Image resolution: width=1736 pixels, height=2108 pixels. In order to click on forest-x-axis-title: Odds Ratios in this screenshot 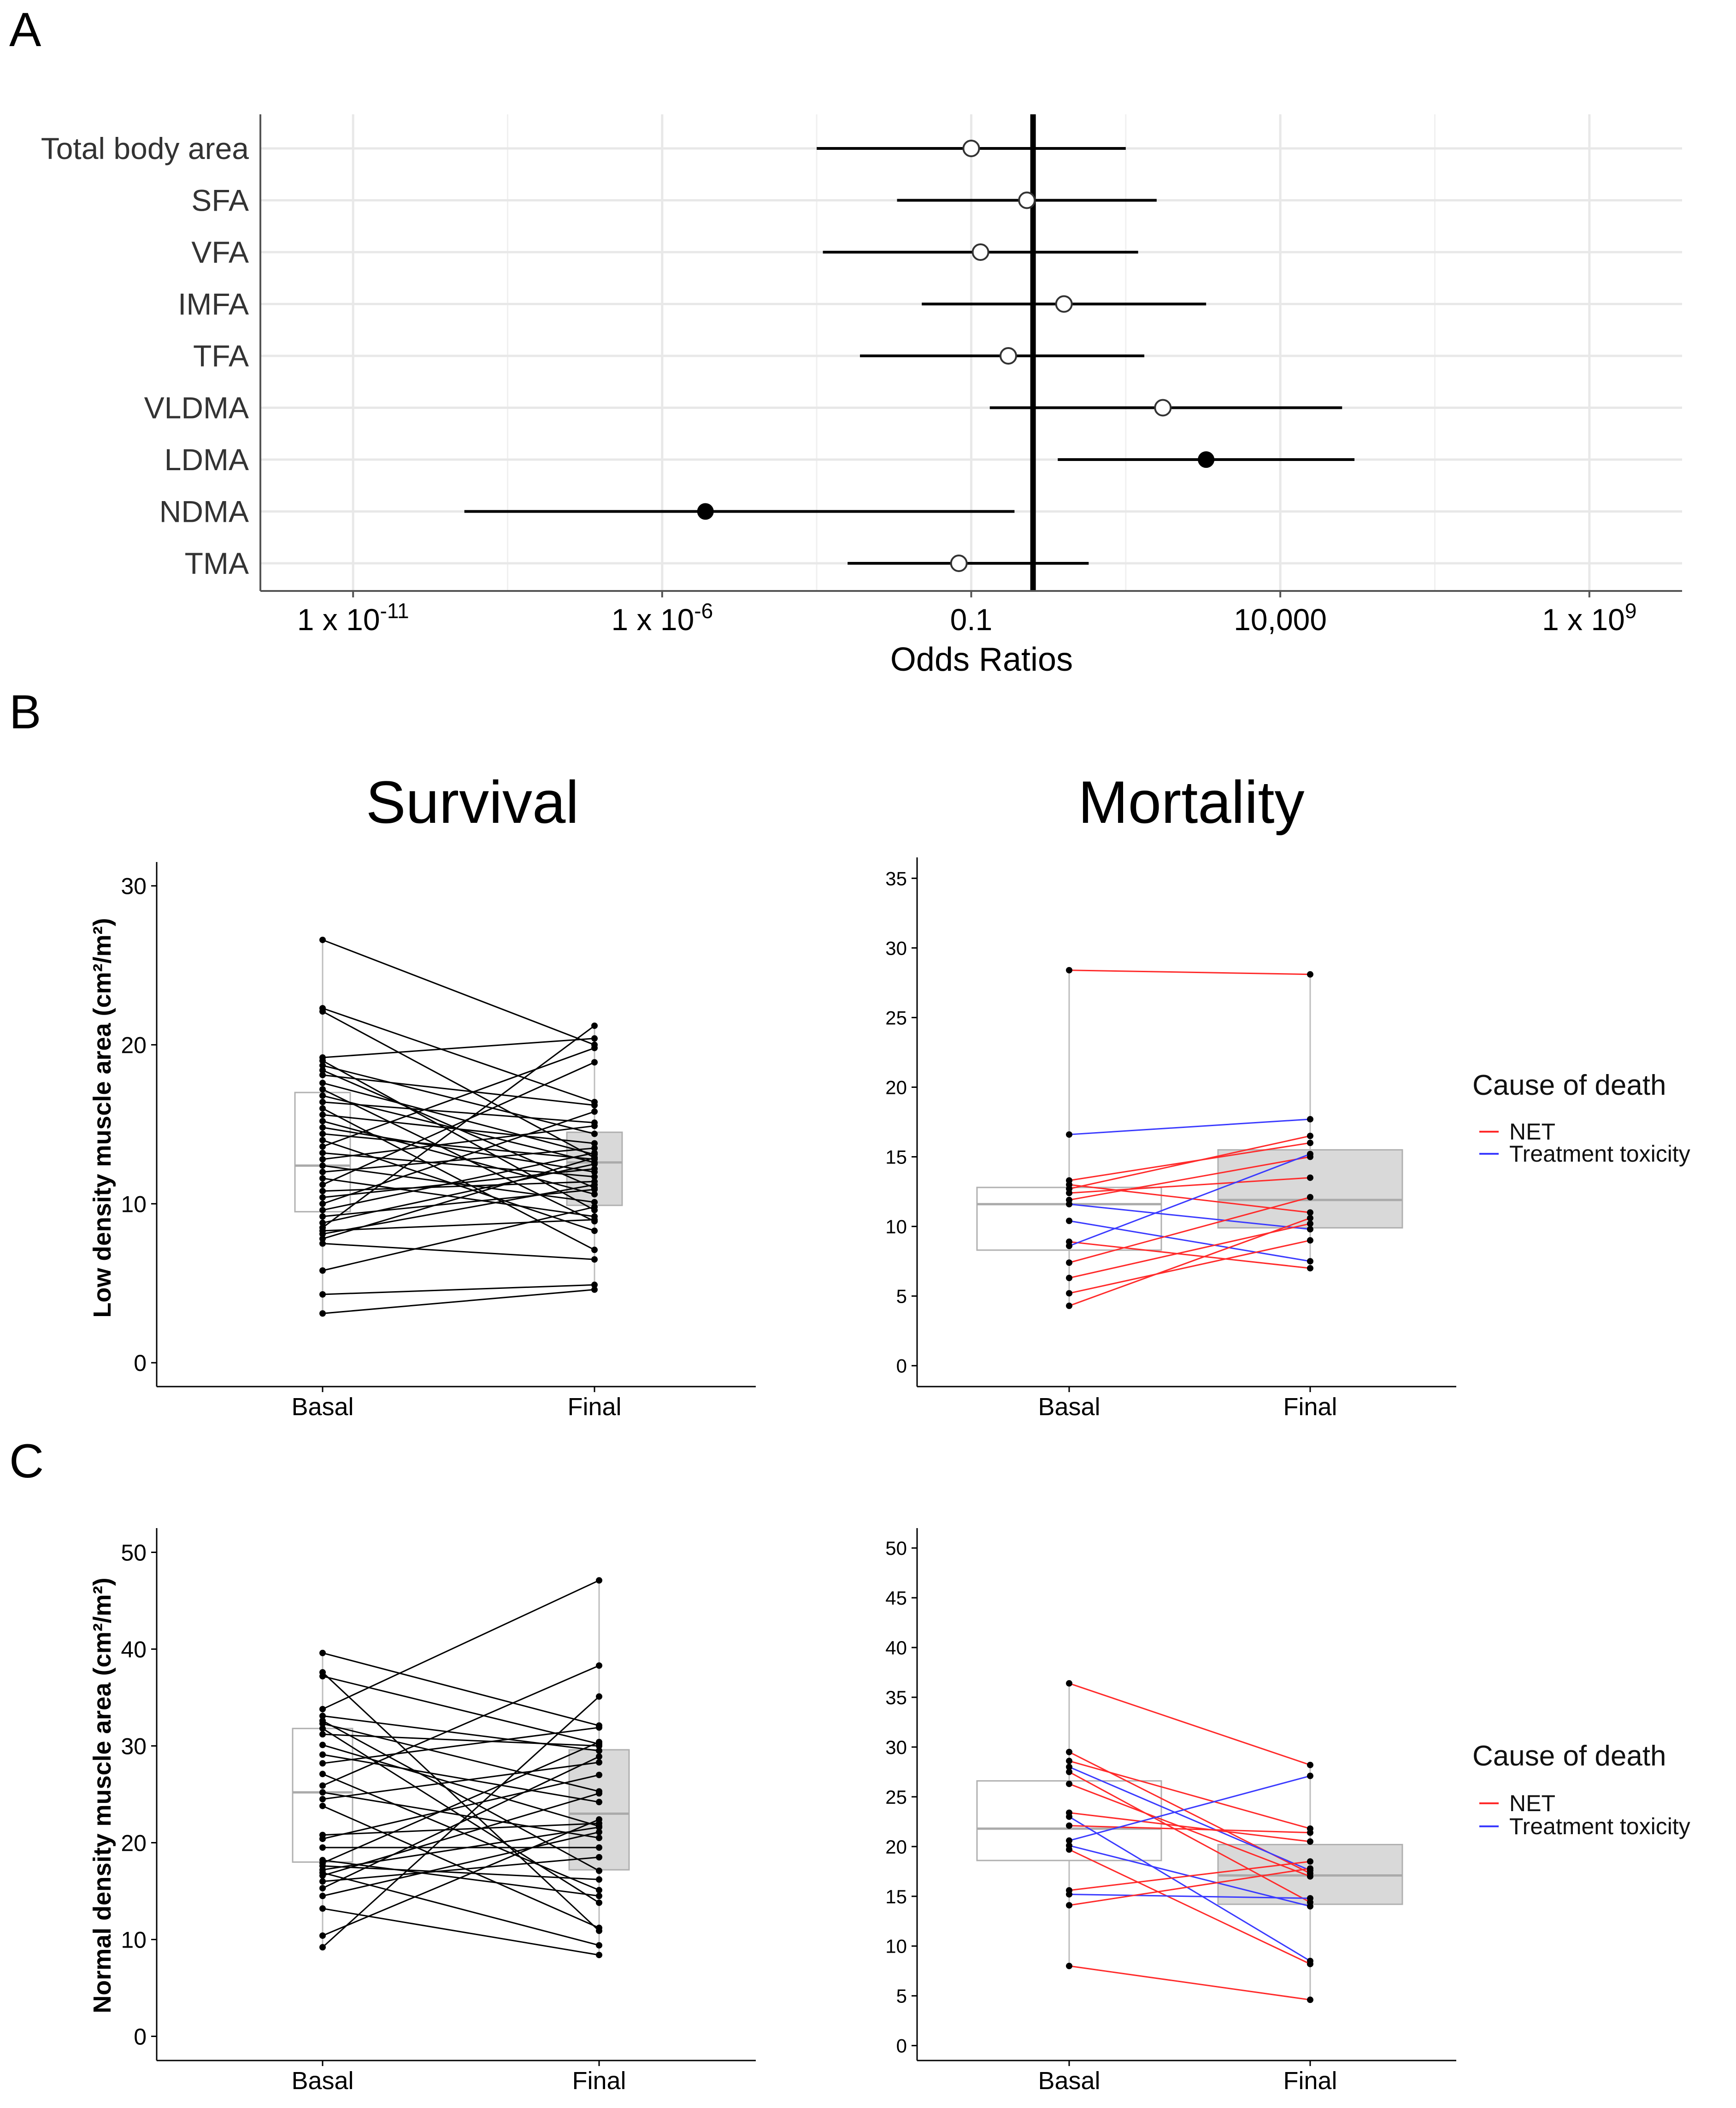, I will do `click(981, 659)`.